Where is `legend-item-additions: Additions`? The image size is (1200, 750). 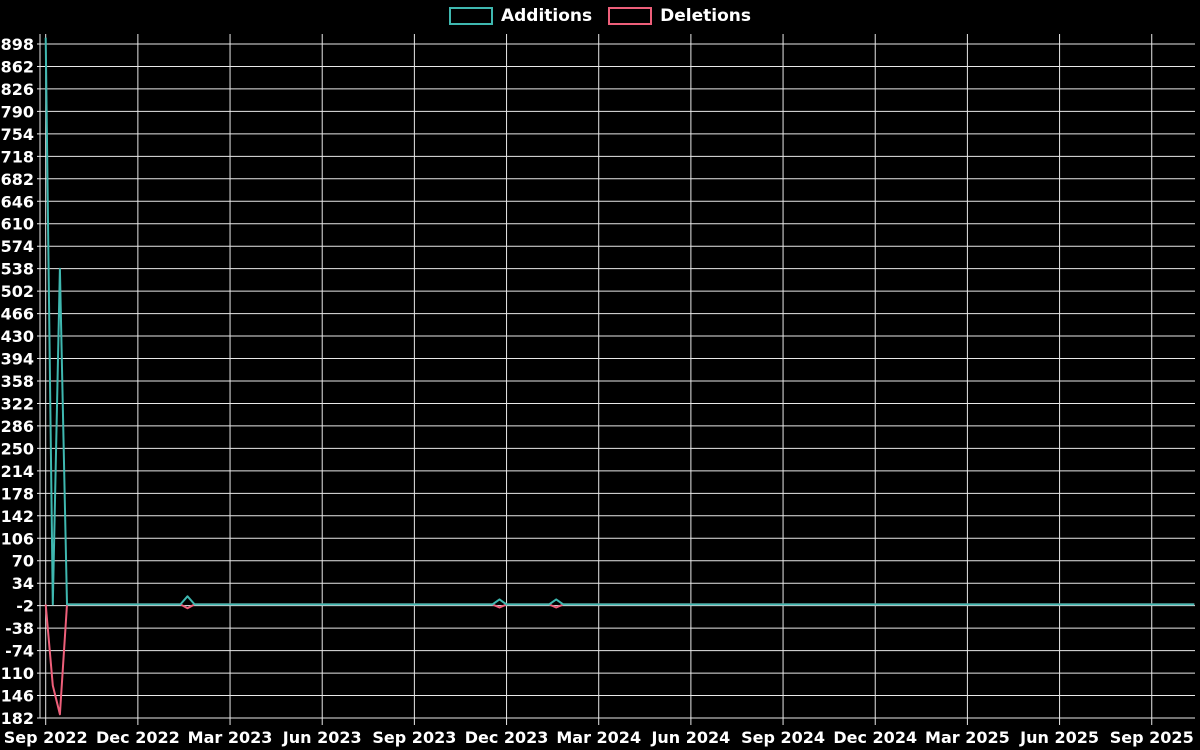
legend-item-additions: Additions is located at coordinates (520, 16).